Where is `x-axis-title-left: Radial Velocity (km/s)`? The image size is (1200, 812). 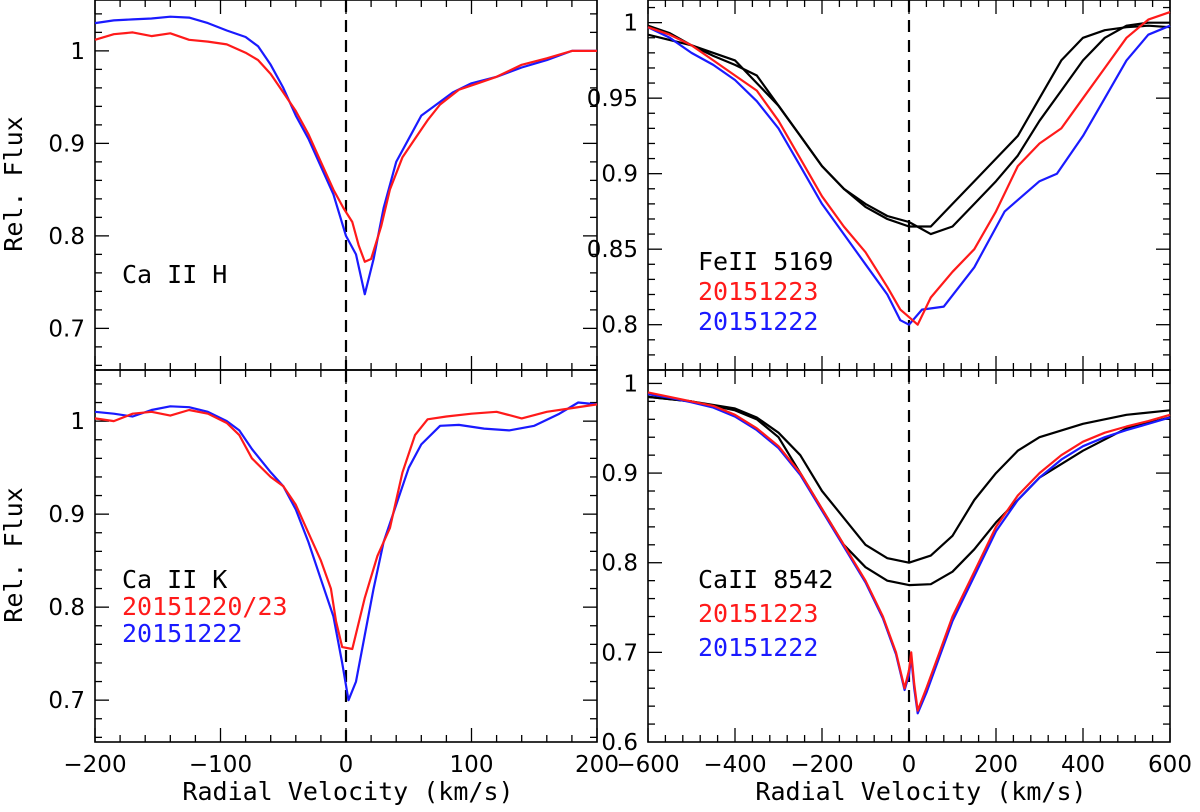
x-axis-title-left: Radial Velocity (km/s) is located at coordinates (347, 791).